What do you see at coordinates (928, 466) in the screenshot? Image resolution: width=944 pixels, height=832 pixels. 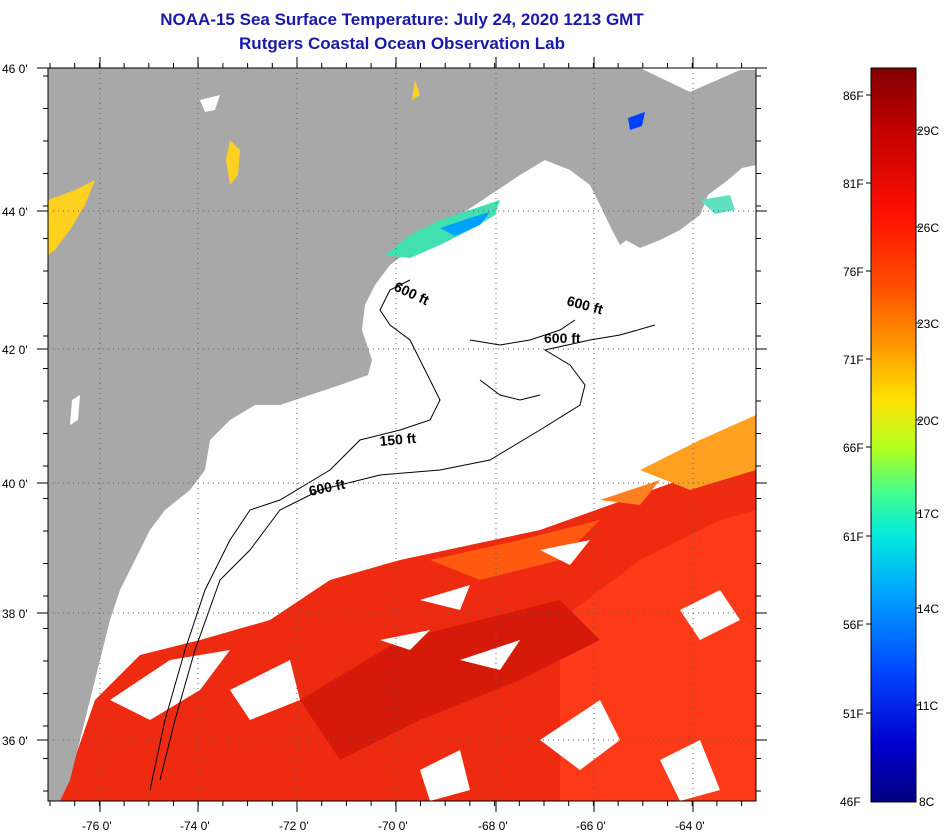 I see `celsius-labels: 29C 26C 23C 20C 17C 14C 11C 8C` at bounding box center [928, 466].